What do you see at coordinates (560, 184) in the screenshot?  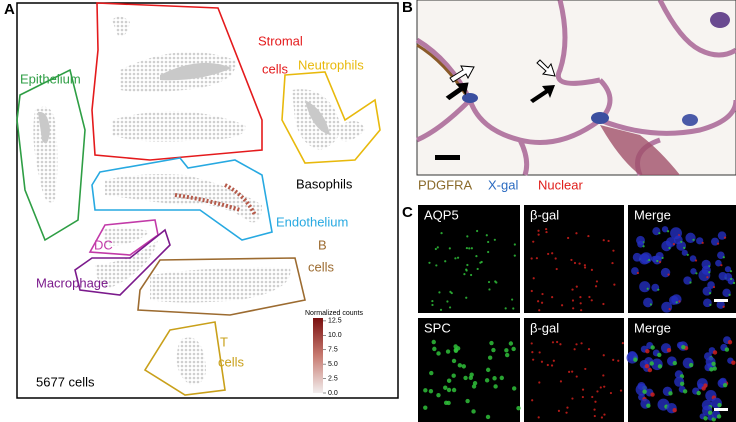 I see `stain-legend: Nuclear` at bounding box center [560, 184].